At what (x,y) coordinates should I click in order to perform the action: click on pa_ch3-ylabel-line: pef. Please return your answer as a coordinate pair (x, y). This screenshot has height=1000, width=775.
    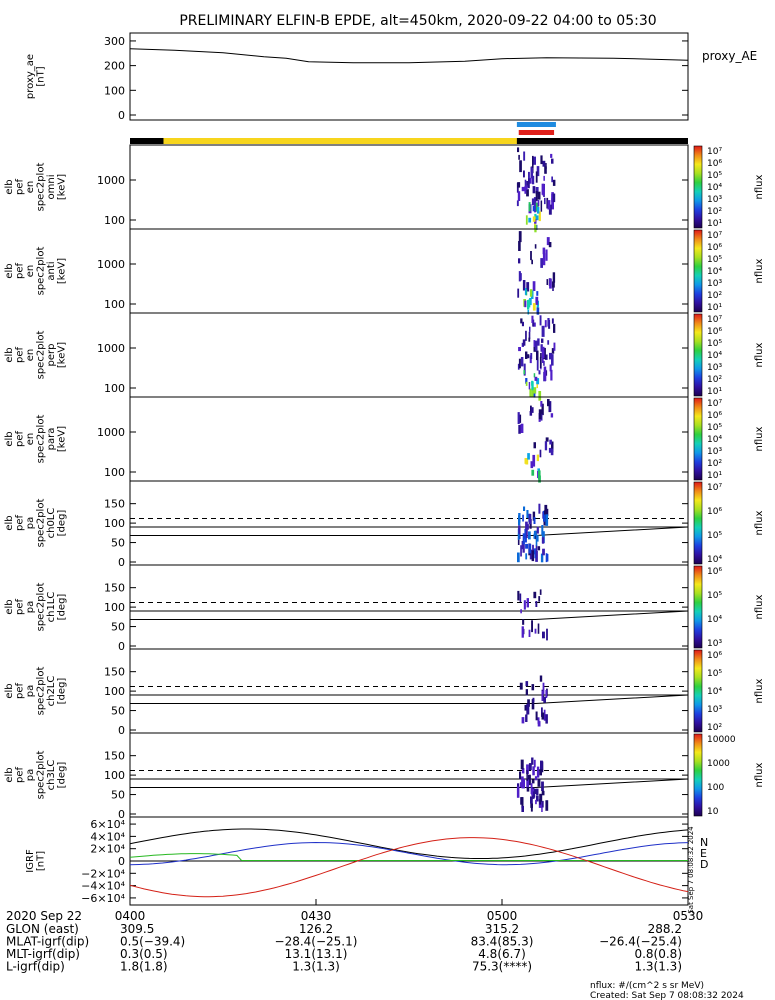
    Looking at the image, I should click on (19, 775).